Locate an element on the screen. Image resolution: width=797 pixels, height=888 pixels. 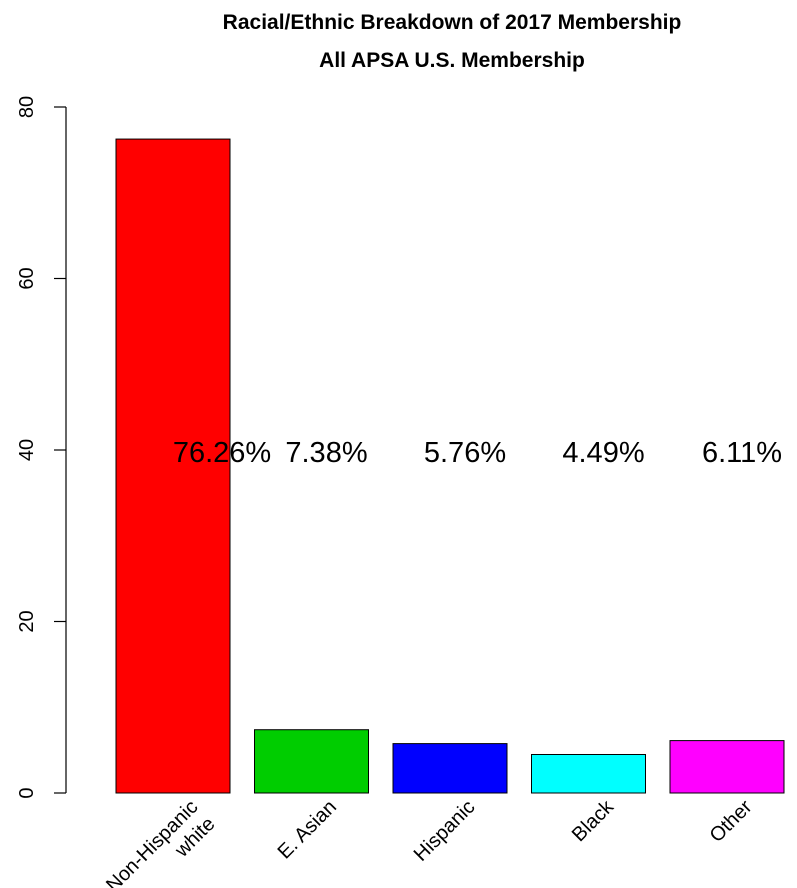
x-tick-label: Hispanic is located at coordinates (445, 831).